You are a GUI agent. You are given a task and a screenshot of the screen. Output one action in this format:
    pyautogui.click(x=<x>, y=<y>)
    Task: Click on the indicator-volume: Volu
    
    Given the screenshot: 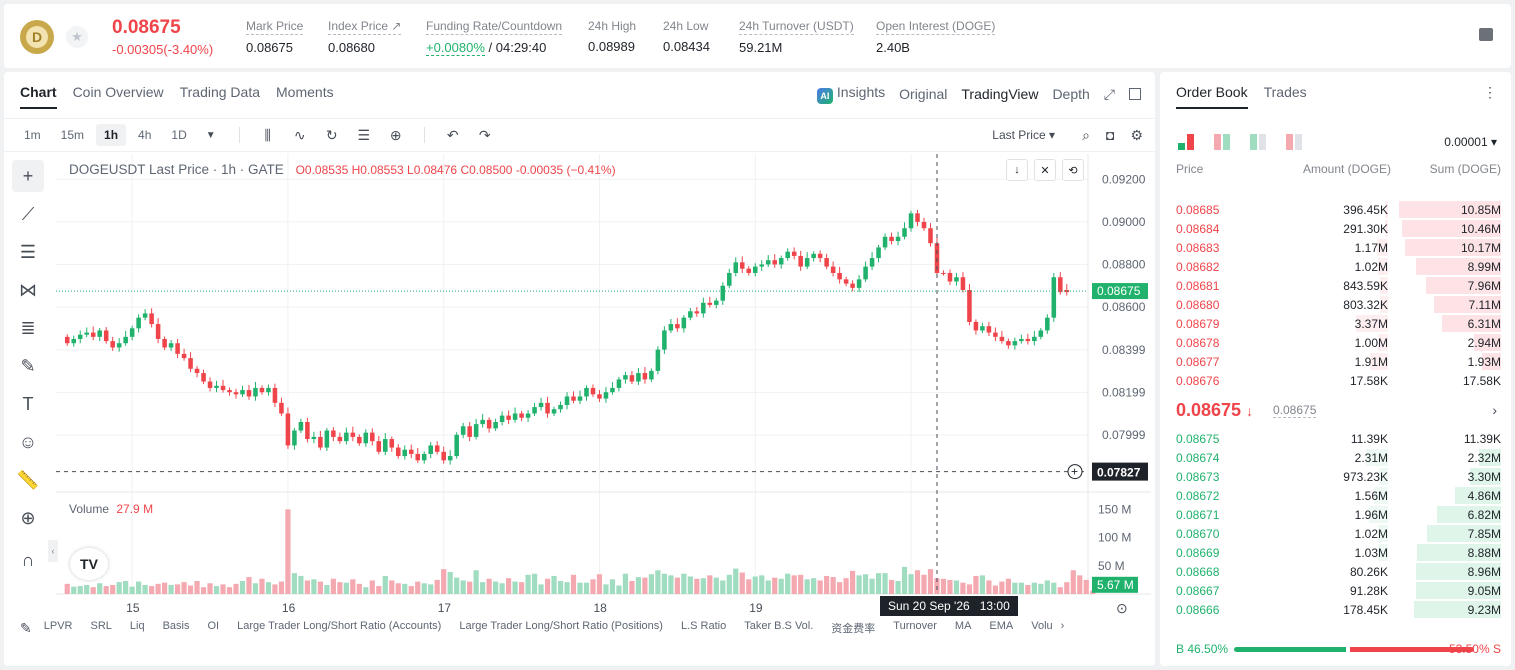 What is the action you would take?
    pyautogui.click(x=1042, y=626)
    